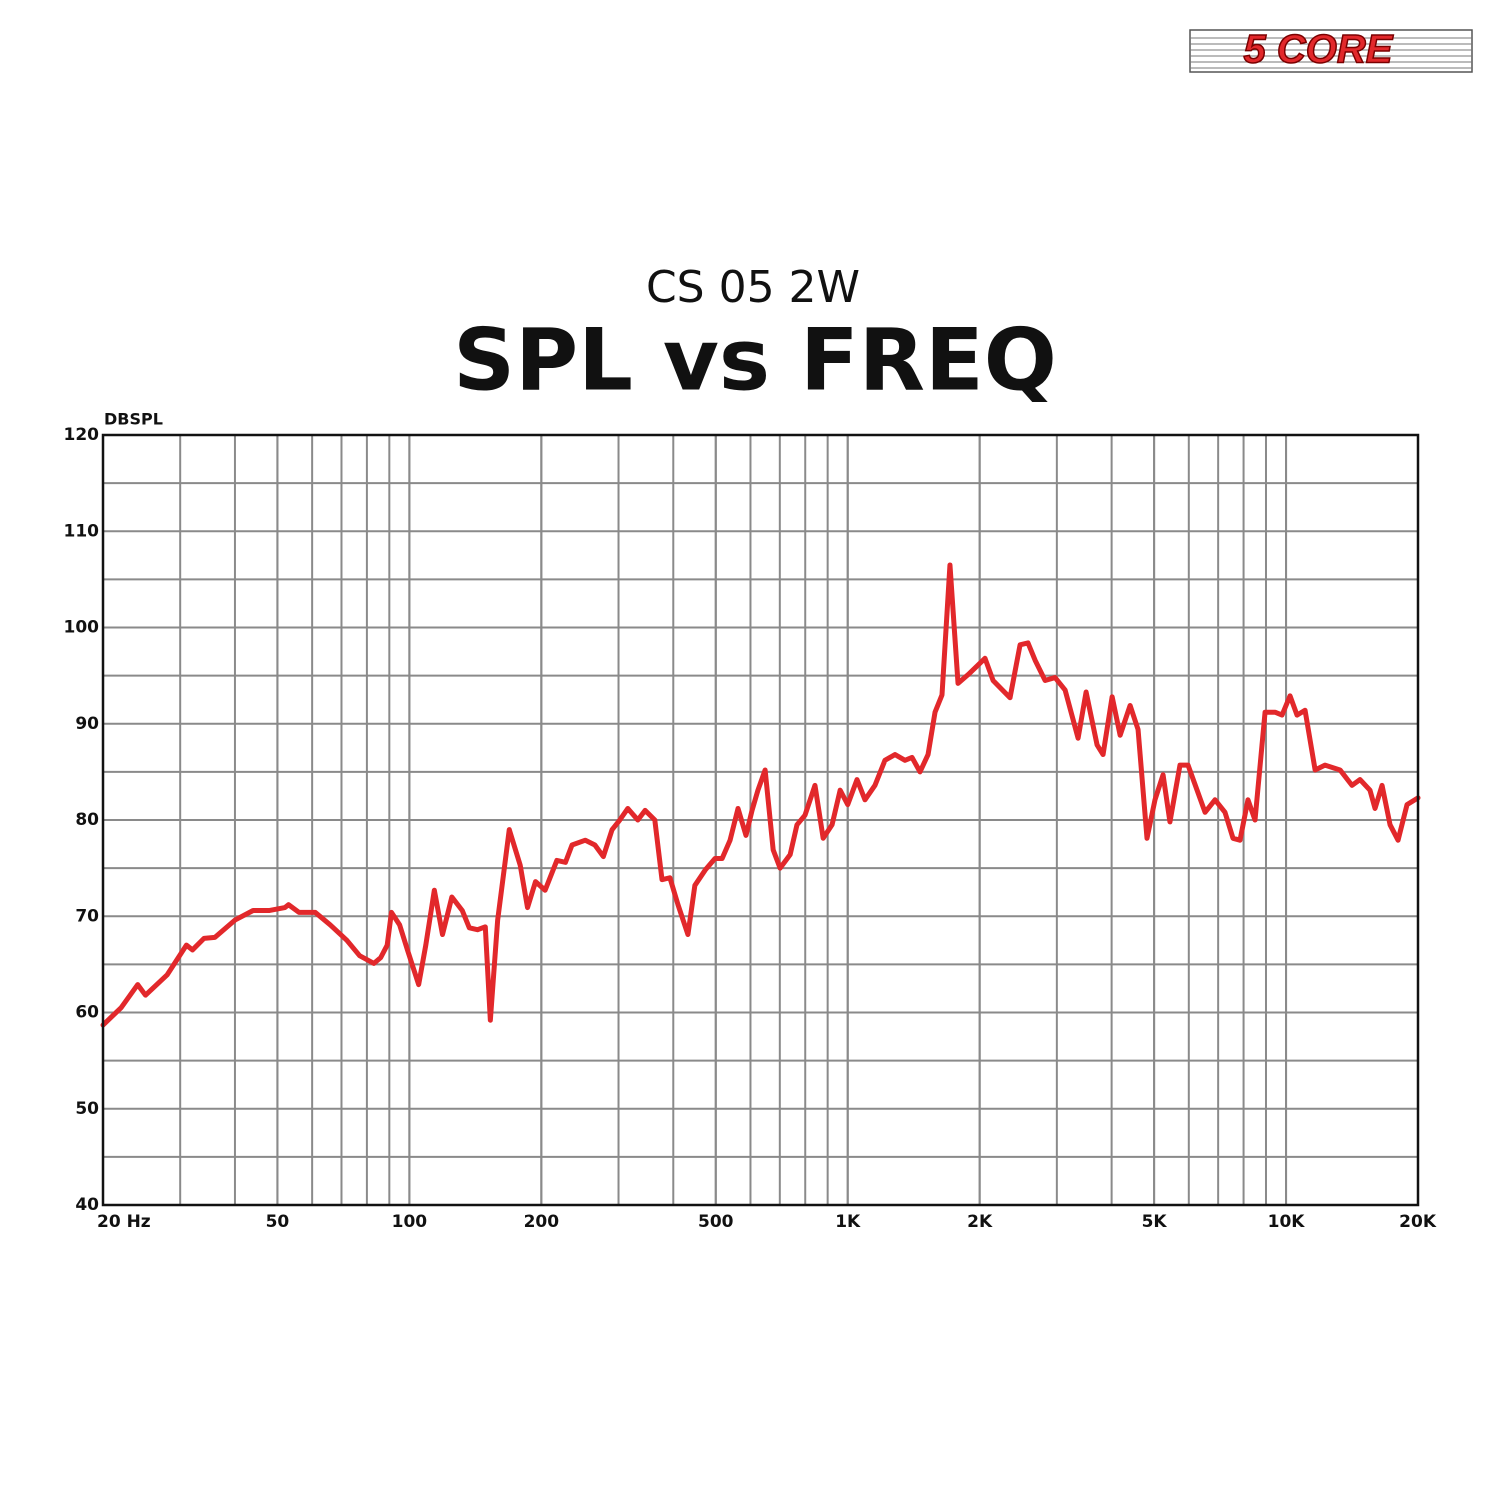 Image resolution: width=1500 pixels, height=1504 pixels. I want to click on x-tick-label: 100, so click(410, 1222).